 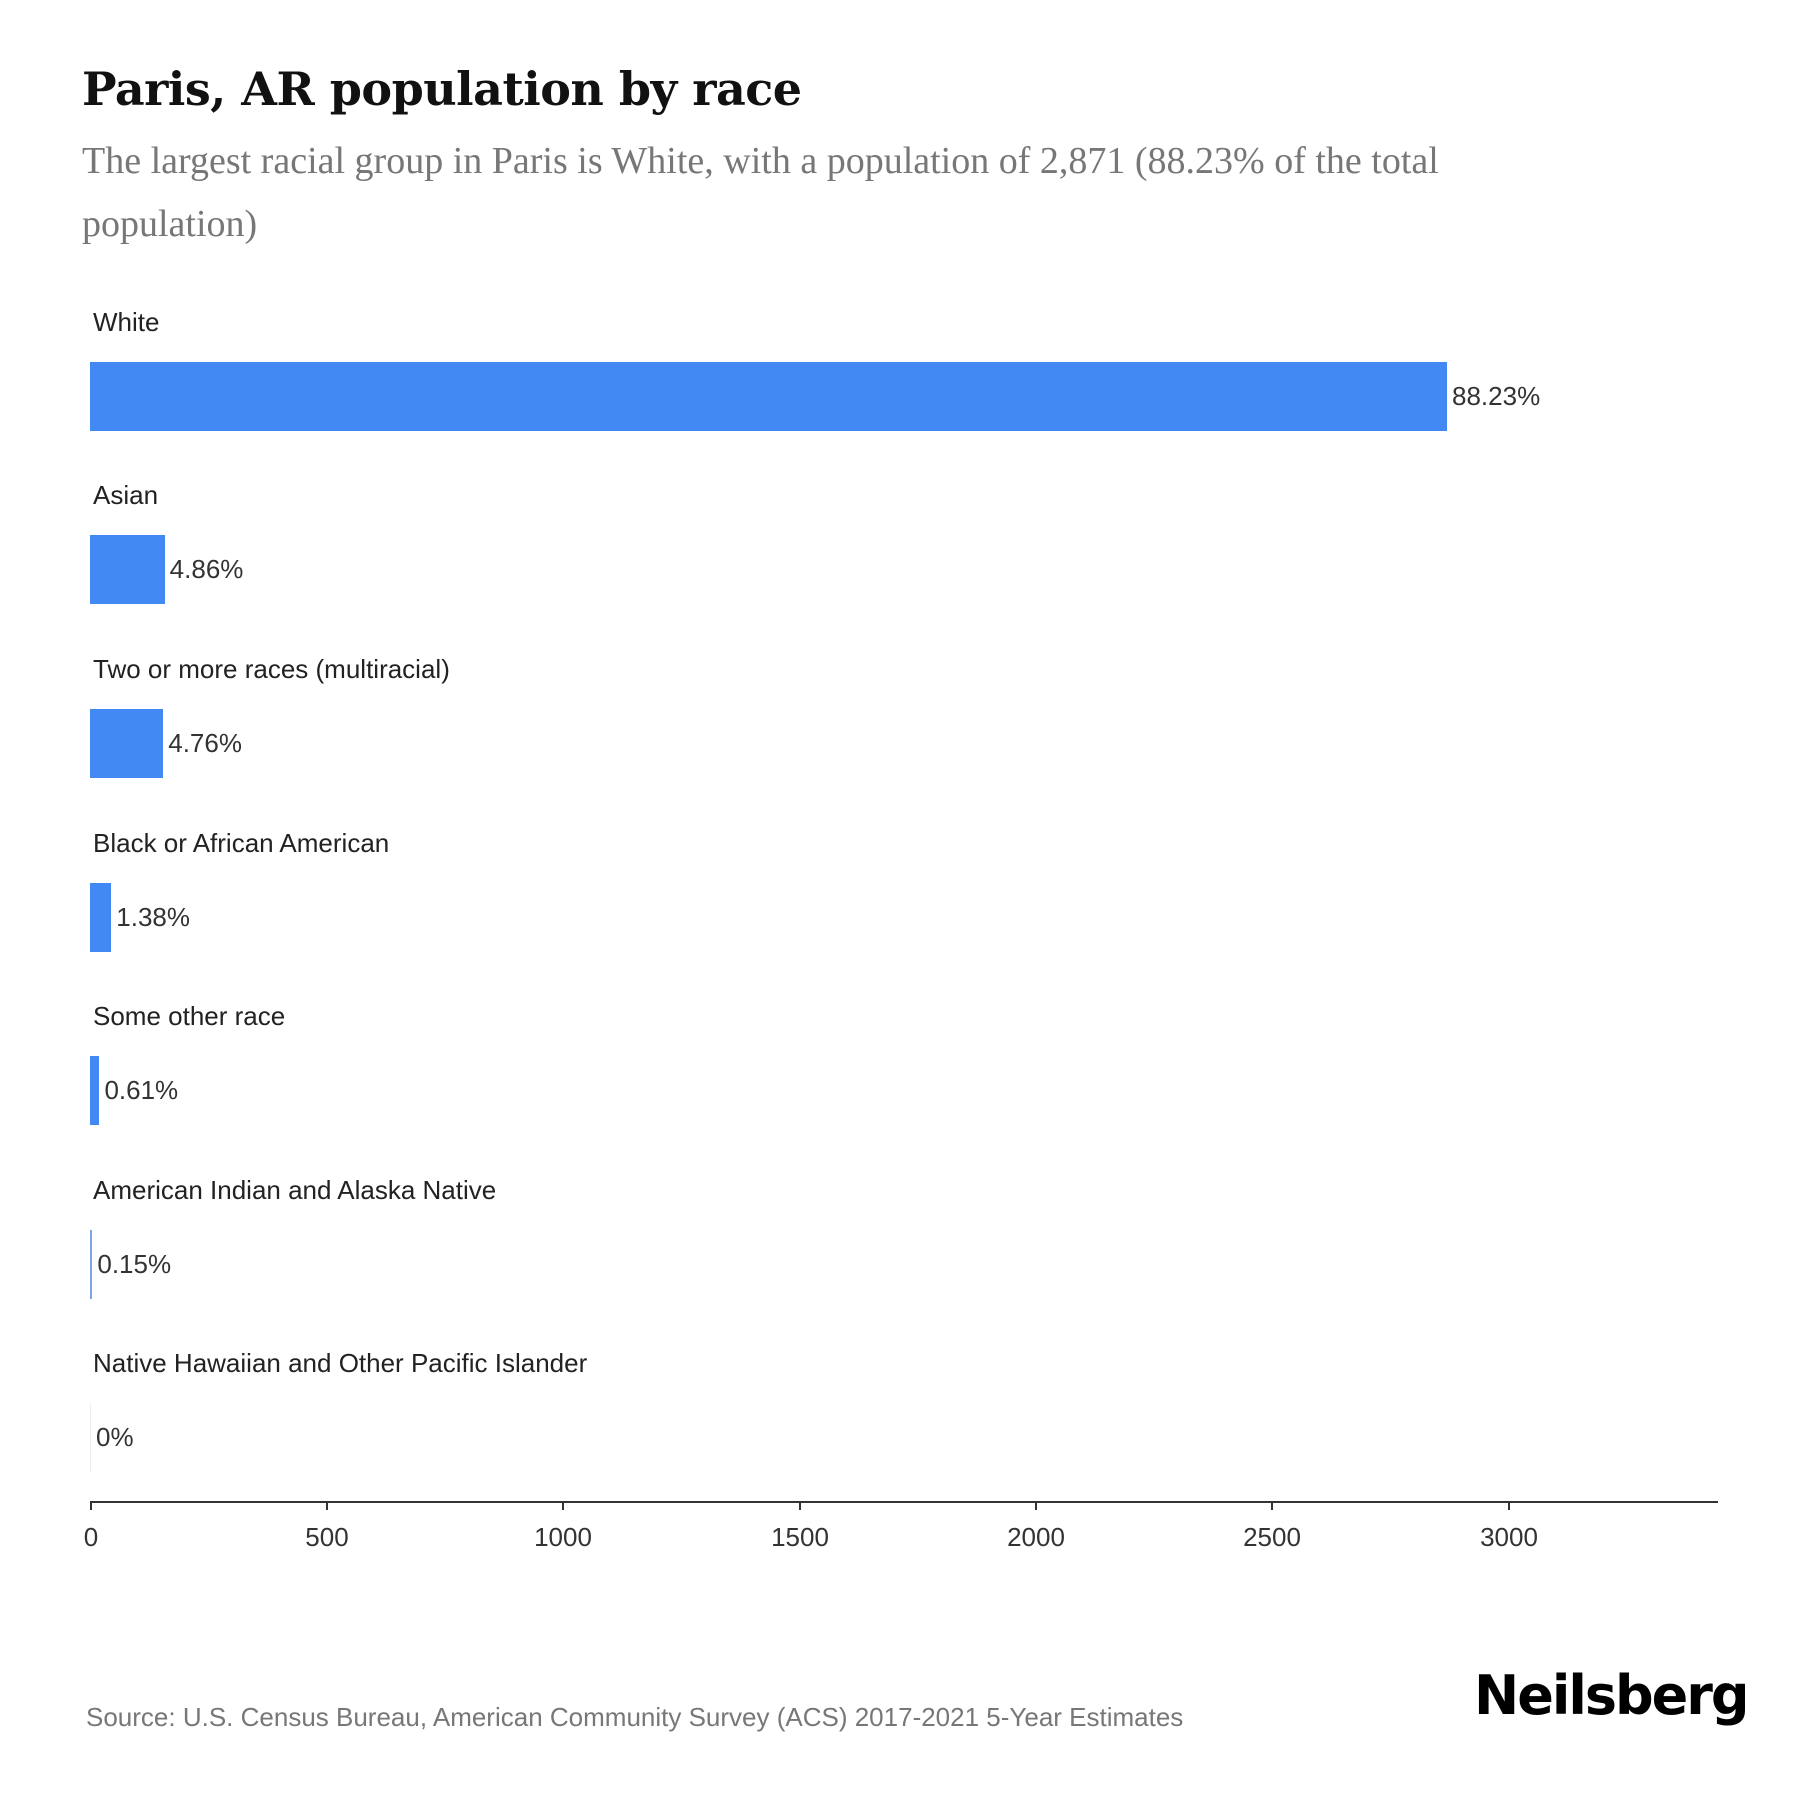 I want to click on category-label: Asian, so click(x=126, y=495).